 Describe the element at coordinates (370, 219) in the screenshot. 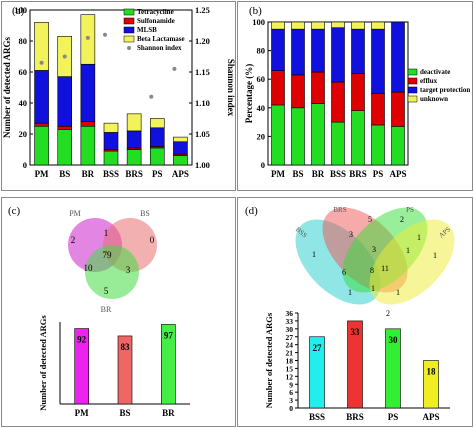

I see `venn-region-count-d: 5` at that location.